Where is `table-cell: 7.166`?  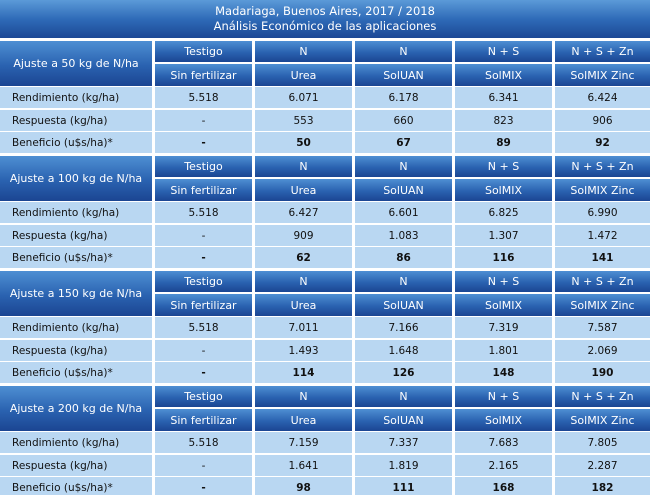 table-cell: 7.166 is located at coordinates (403, 327).